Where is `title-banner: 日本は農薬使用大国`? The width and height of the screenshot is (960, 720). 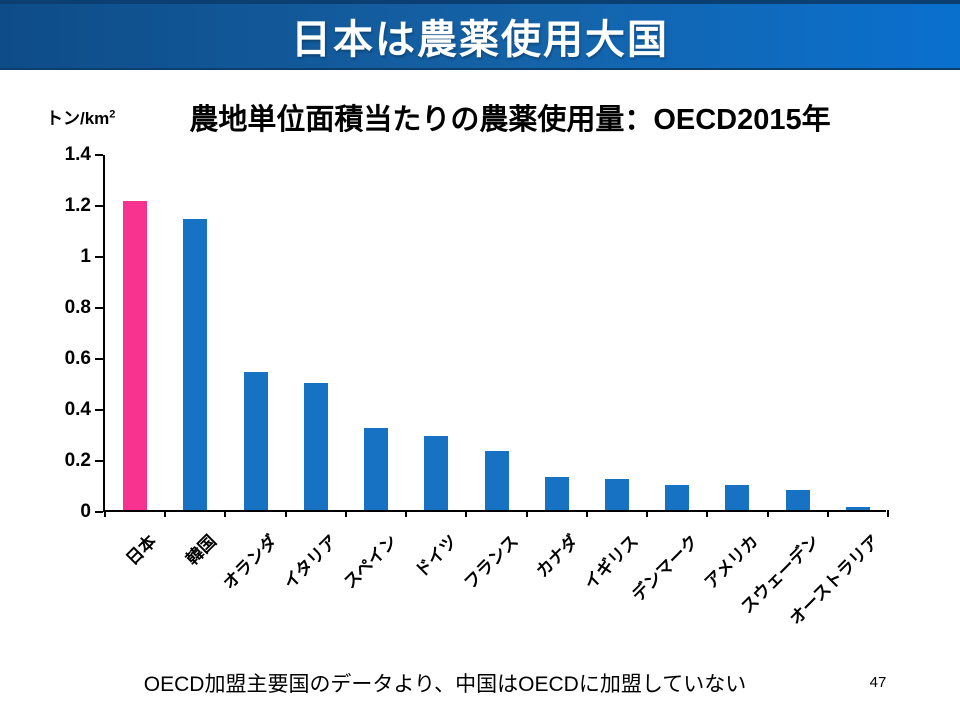 title-banner: 日本は農薬使用大国 is located at coordinates (480, 35).